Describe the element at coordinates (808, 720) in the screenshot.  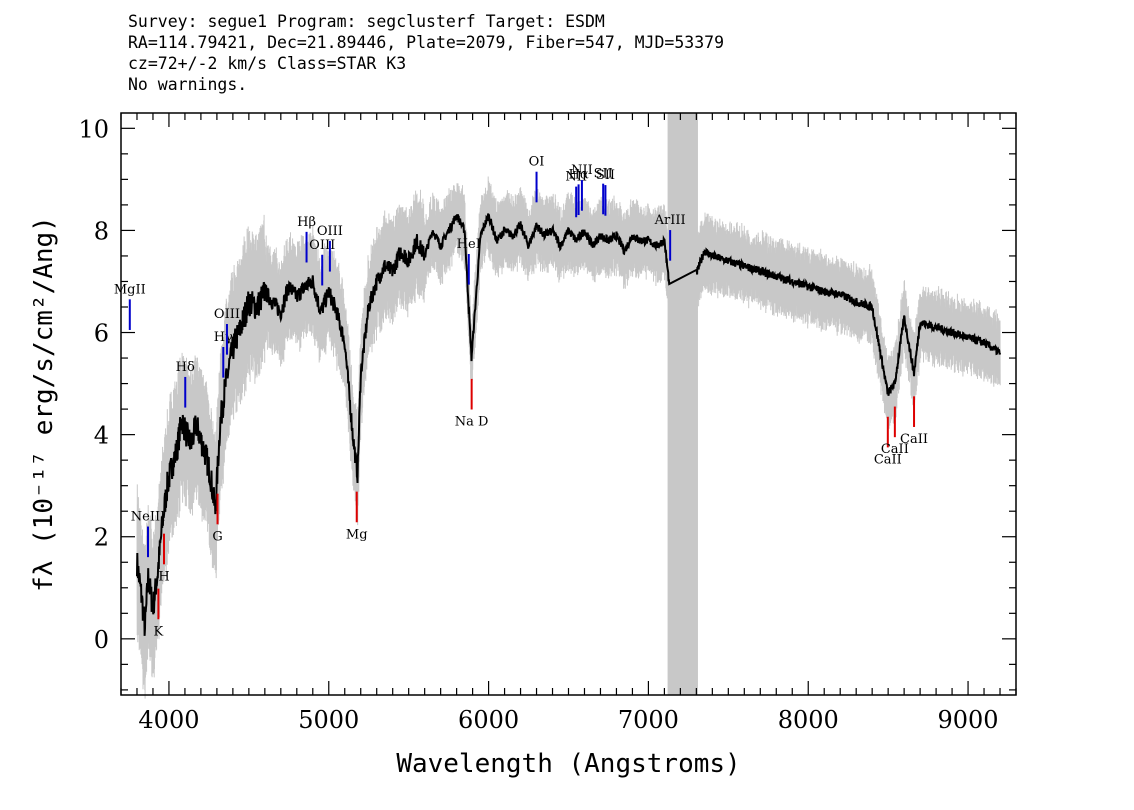
I see `x-tick-label: 8000` at that location.